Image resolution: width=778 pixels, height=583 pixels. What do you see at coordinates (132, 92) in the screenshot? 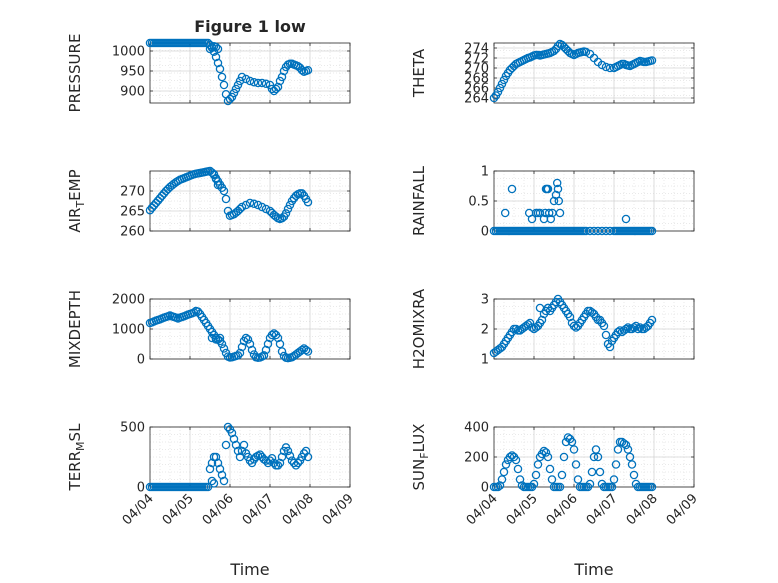
I see `y-tick-label: 900` at bounding box center [132, 92].